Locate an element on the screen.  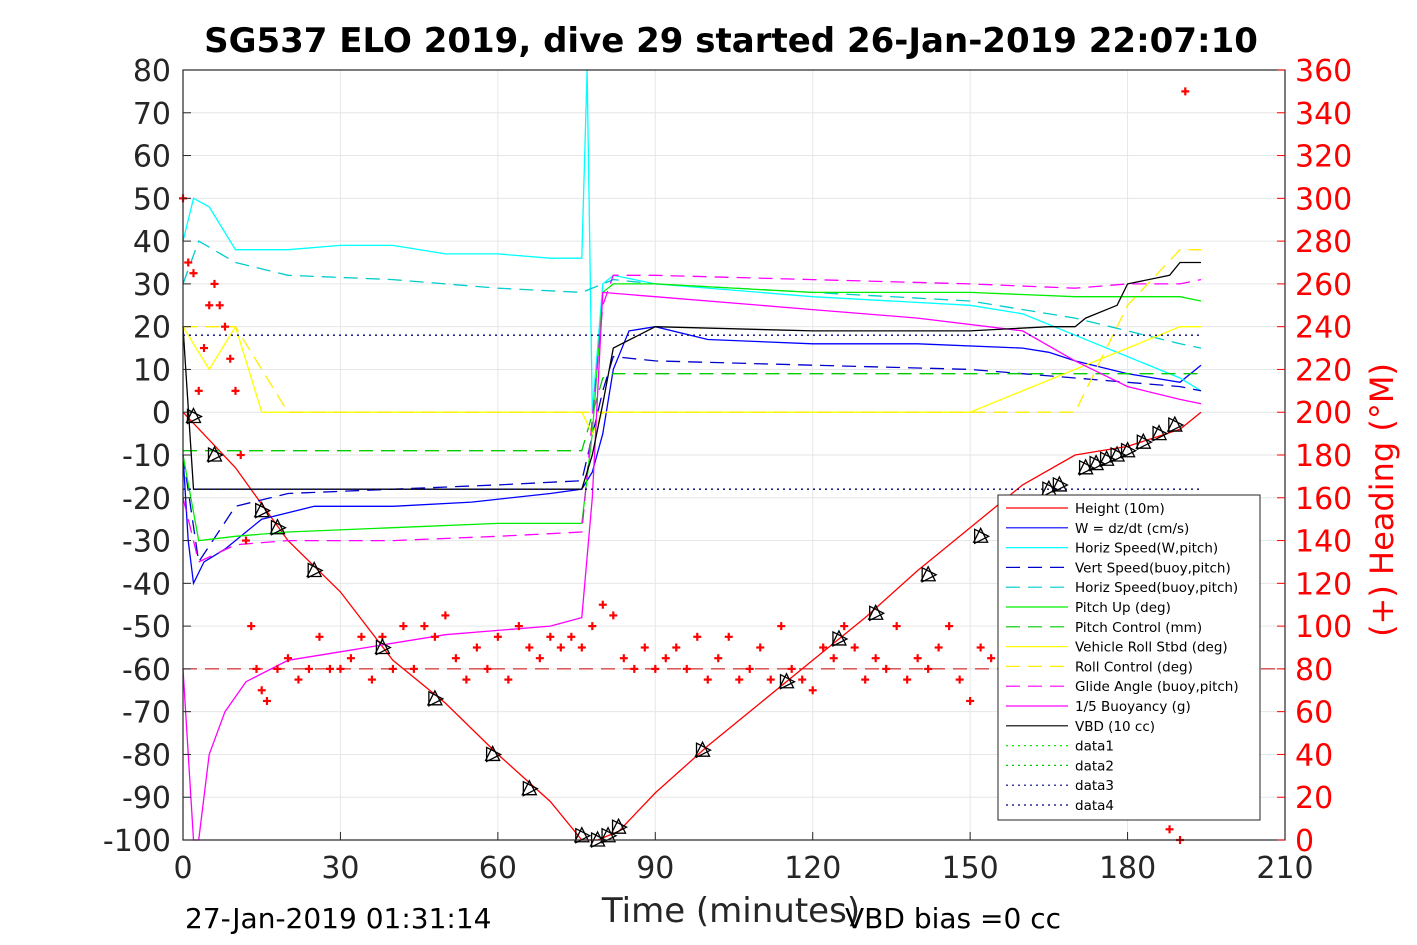
y-right-tick-label: 60 is located at coordinates (1314, 713).